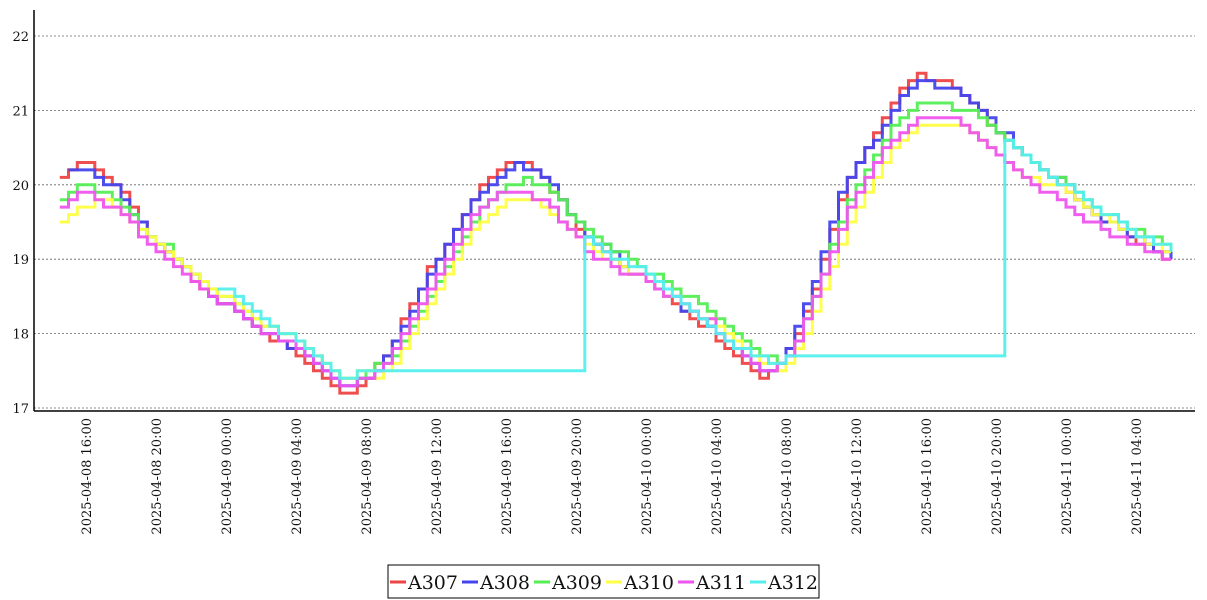  I want to click on legend-label-a310: A310, so click(648, 583).